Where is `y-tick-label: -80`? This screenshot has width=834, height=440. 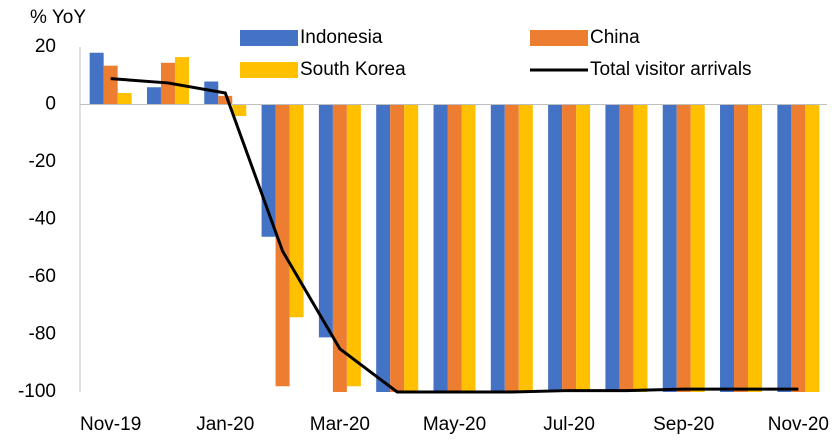
y-tick-label: -80 is located at coordinates (42, 334).